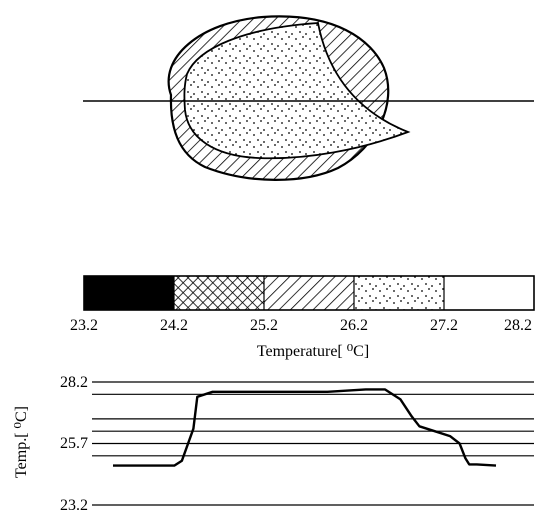 This screenshot has height=516, width=550. Describe the element at coordinates (354, 325) in the screenshot. I see `legend-tick-label: 26.2` at that location.